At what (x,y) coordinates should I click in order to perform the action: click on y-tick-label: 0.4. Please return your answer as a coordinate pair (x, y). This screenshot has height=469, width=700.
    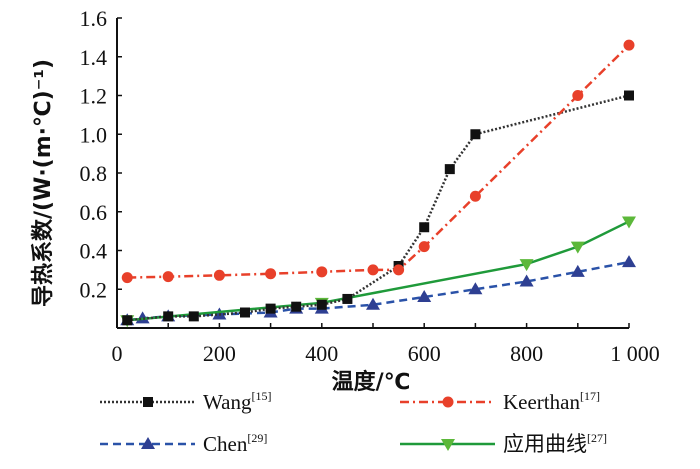
    Looking at the image, I should click on (94, 251).